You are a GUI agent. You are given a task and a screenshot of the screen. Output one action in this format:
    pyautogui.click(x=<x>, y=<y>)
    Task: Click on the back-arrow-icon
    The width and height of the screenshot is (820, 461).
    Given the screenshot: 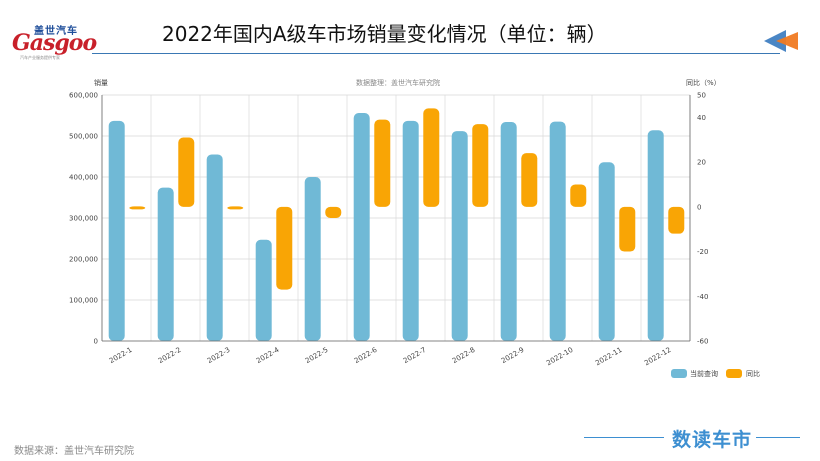 What is the action you would take?
    pyautogui.click(x=781, y=41)
    